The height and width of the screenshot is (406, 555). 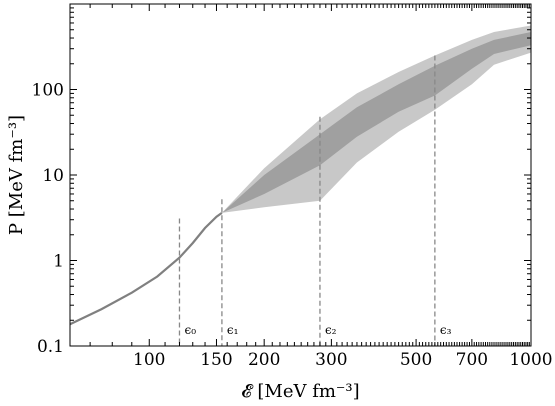 I want to click on y-tick-label-0: 0.1, so click(x=50, y=347).